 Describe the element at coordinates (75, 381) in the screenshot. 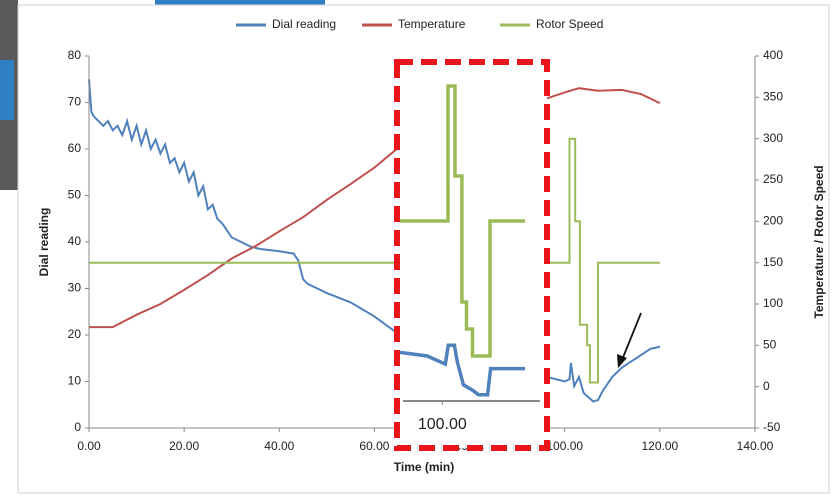

I see `y-tick-label: 10` at that location.